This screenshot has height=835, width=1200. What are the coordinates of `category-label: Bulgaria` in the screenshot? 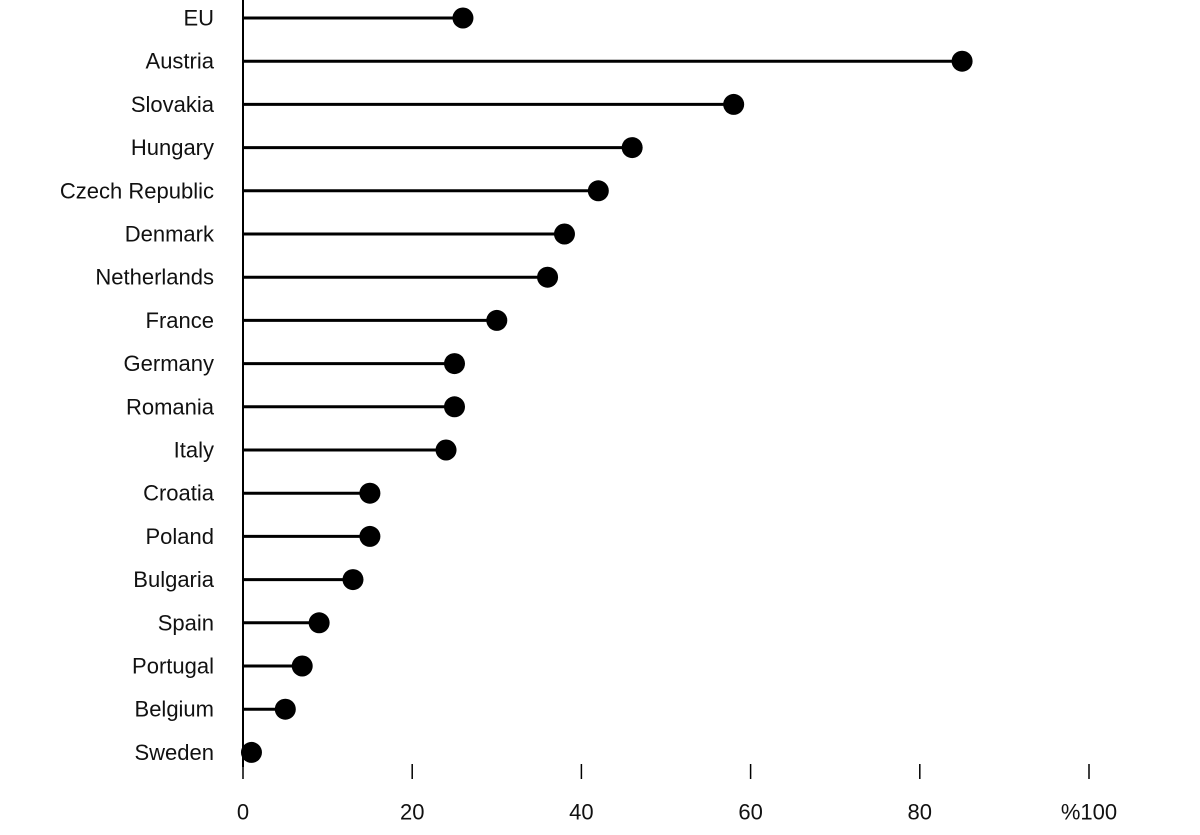 It's located at (173, 579).